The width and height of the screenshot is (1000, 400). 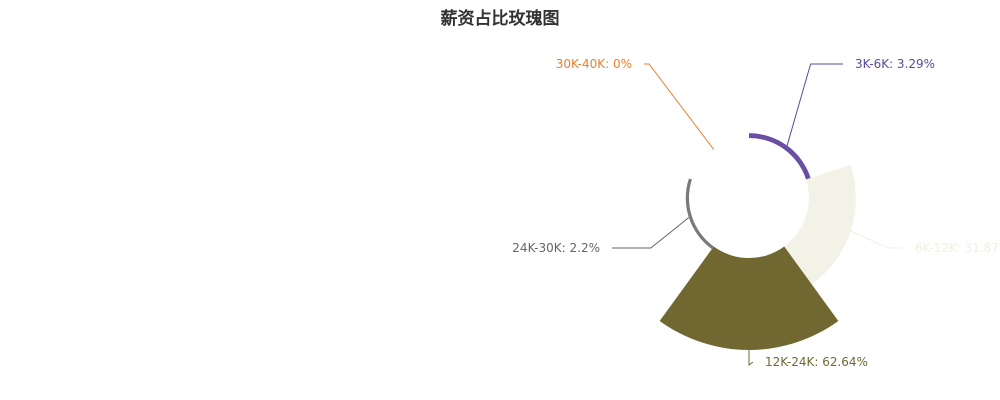 What do you see at coordinates (876, 239) in the screenshot?
I see `leader-line-6k-12k` at bounding box center [876, 239].